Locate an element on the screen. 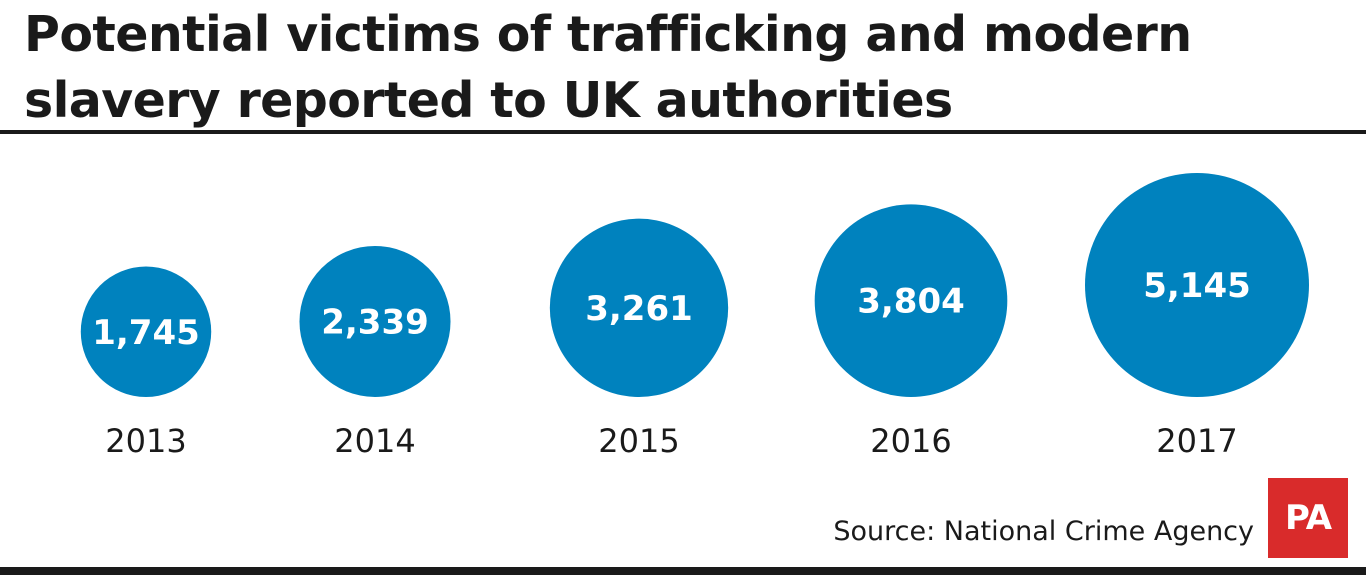 This screenshot has width=1366, height=575. bubble-2014 is located at coordinates (375, 321).